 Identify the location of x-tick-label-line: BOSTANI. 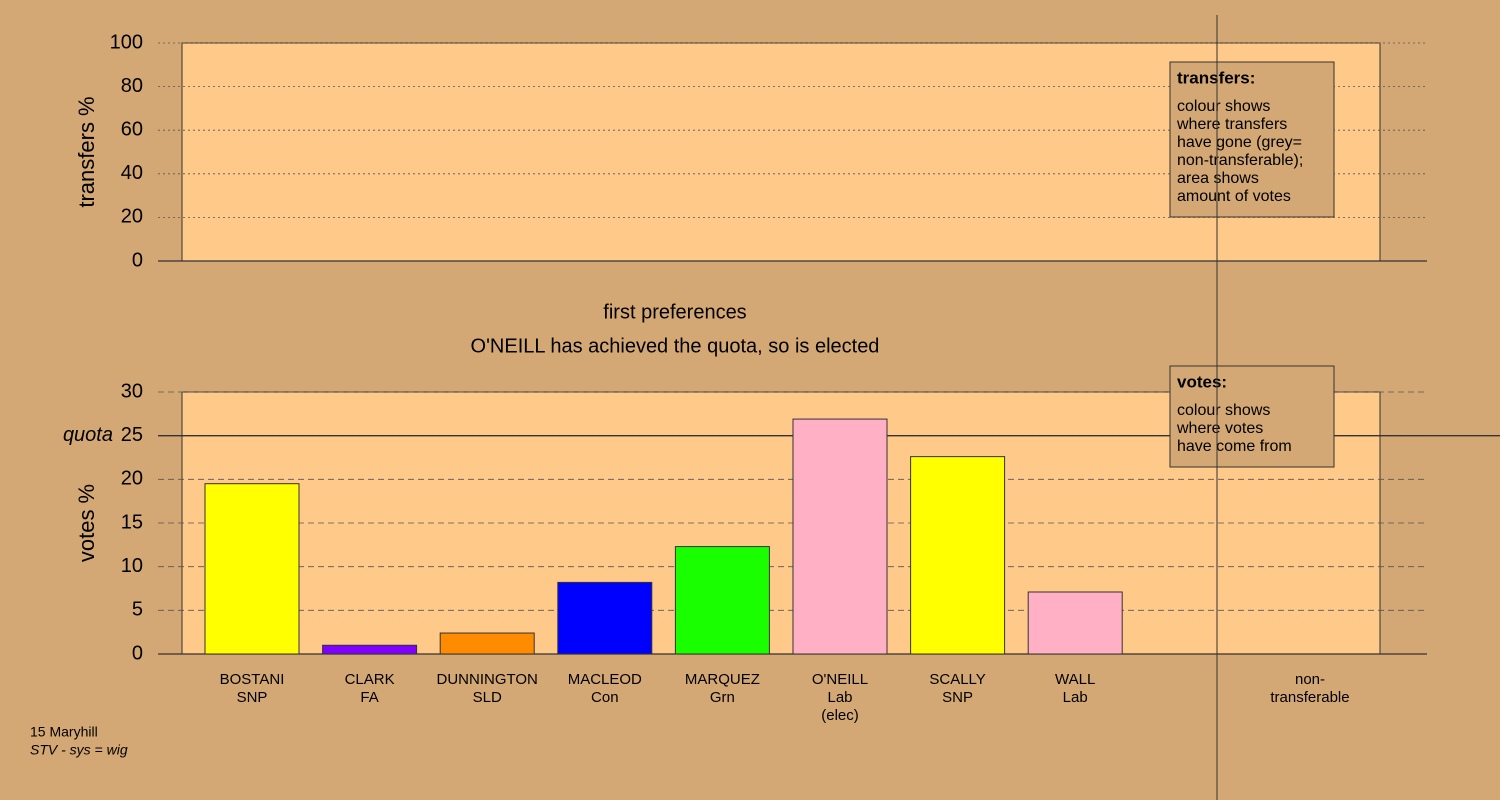
(252, 679).